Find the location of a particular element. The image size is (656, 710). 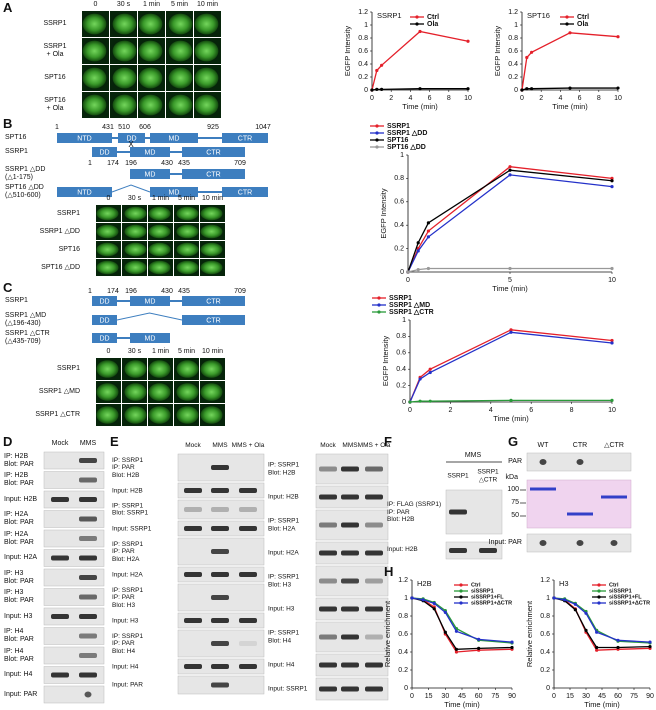

marker-unit: kDa is located at coordinates (511, 477).